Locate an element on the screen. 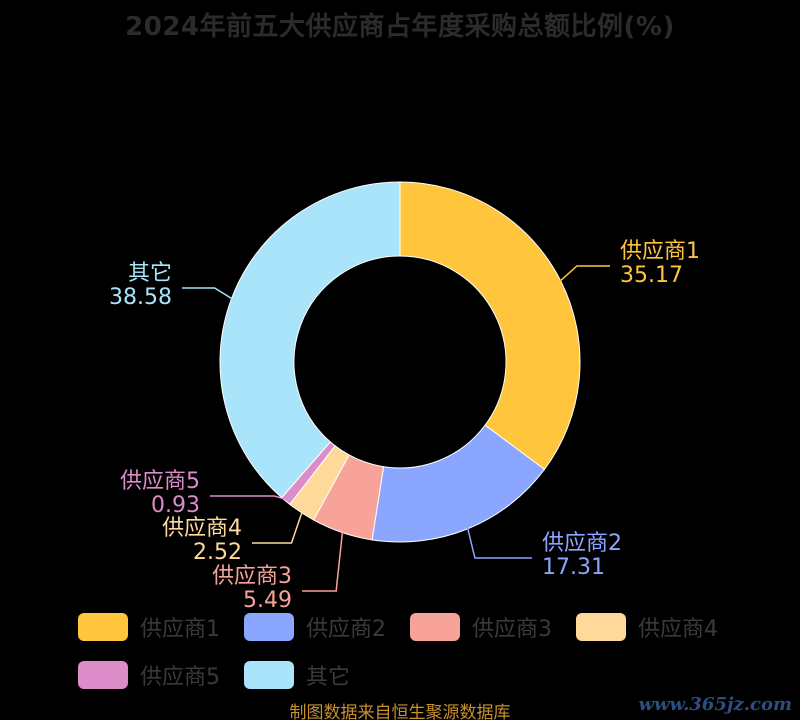 Image resolution: width=800 pixels, height=720 pixels. slice-value-2: 17.31 is located at coordinates (573, 567).